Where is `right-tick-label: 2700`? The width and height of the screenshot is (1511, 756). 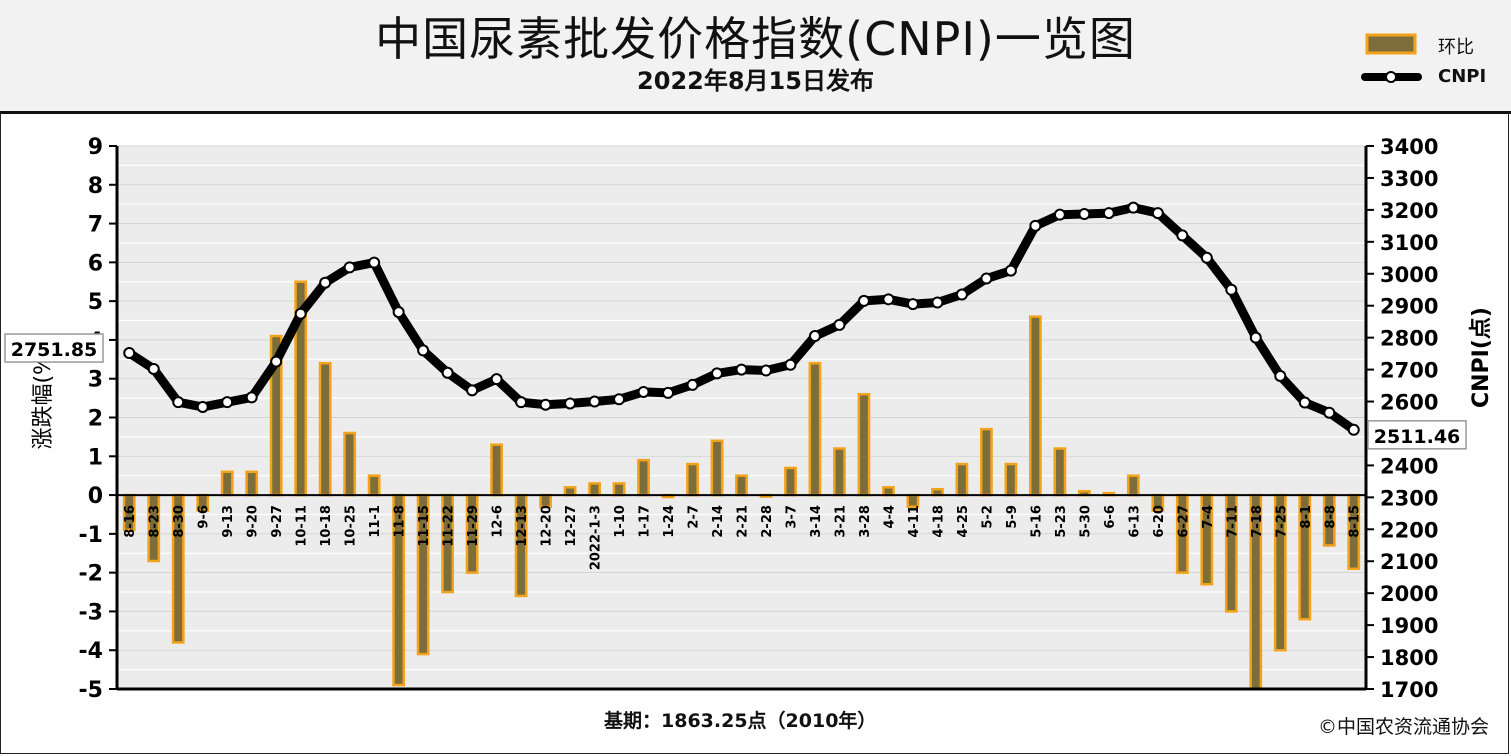
right-tick-label: 2700 is located at coordinates (1409, 371).